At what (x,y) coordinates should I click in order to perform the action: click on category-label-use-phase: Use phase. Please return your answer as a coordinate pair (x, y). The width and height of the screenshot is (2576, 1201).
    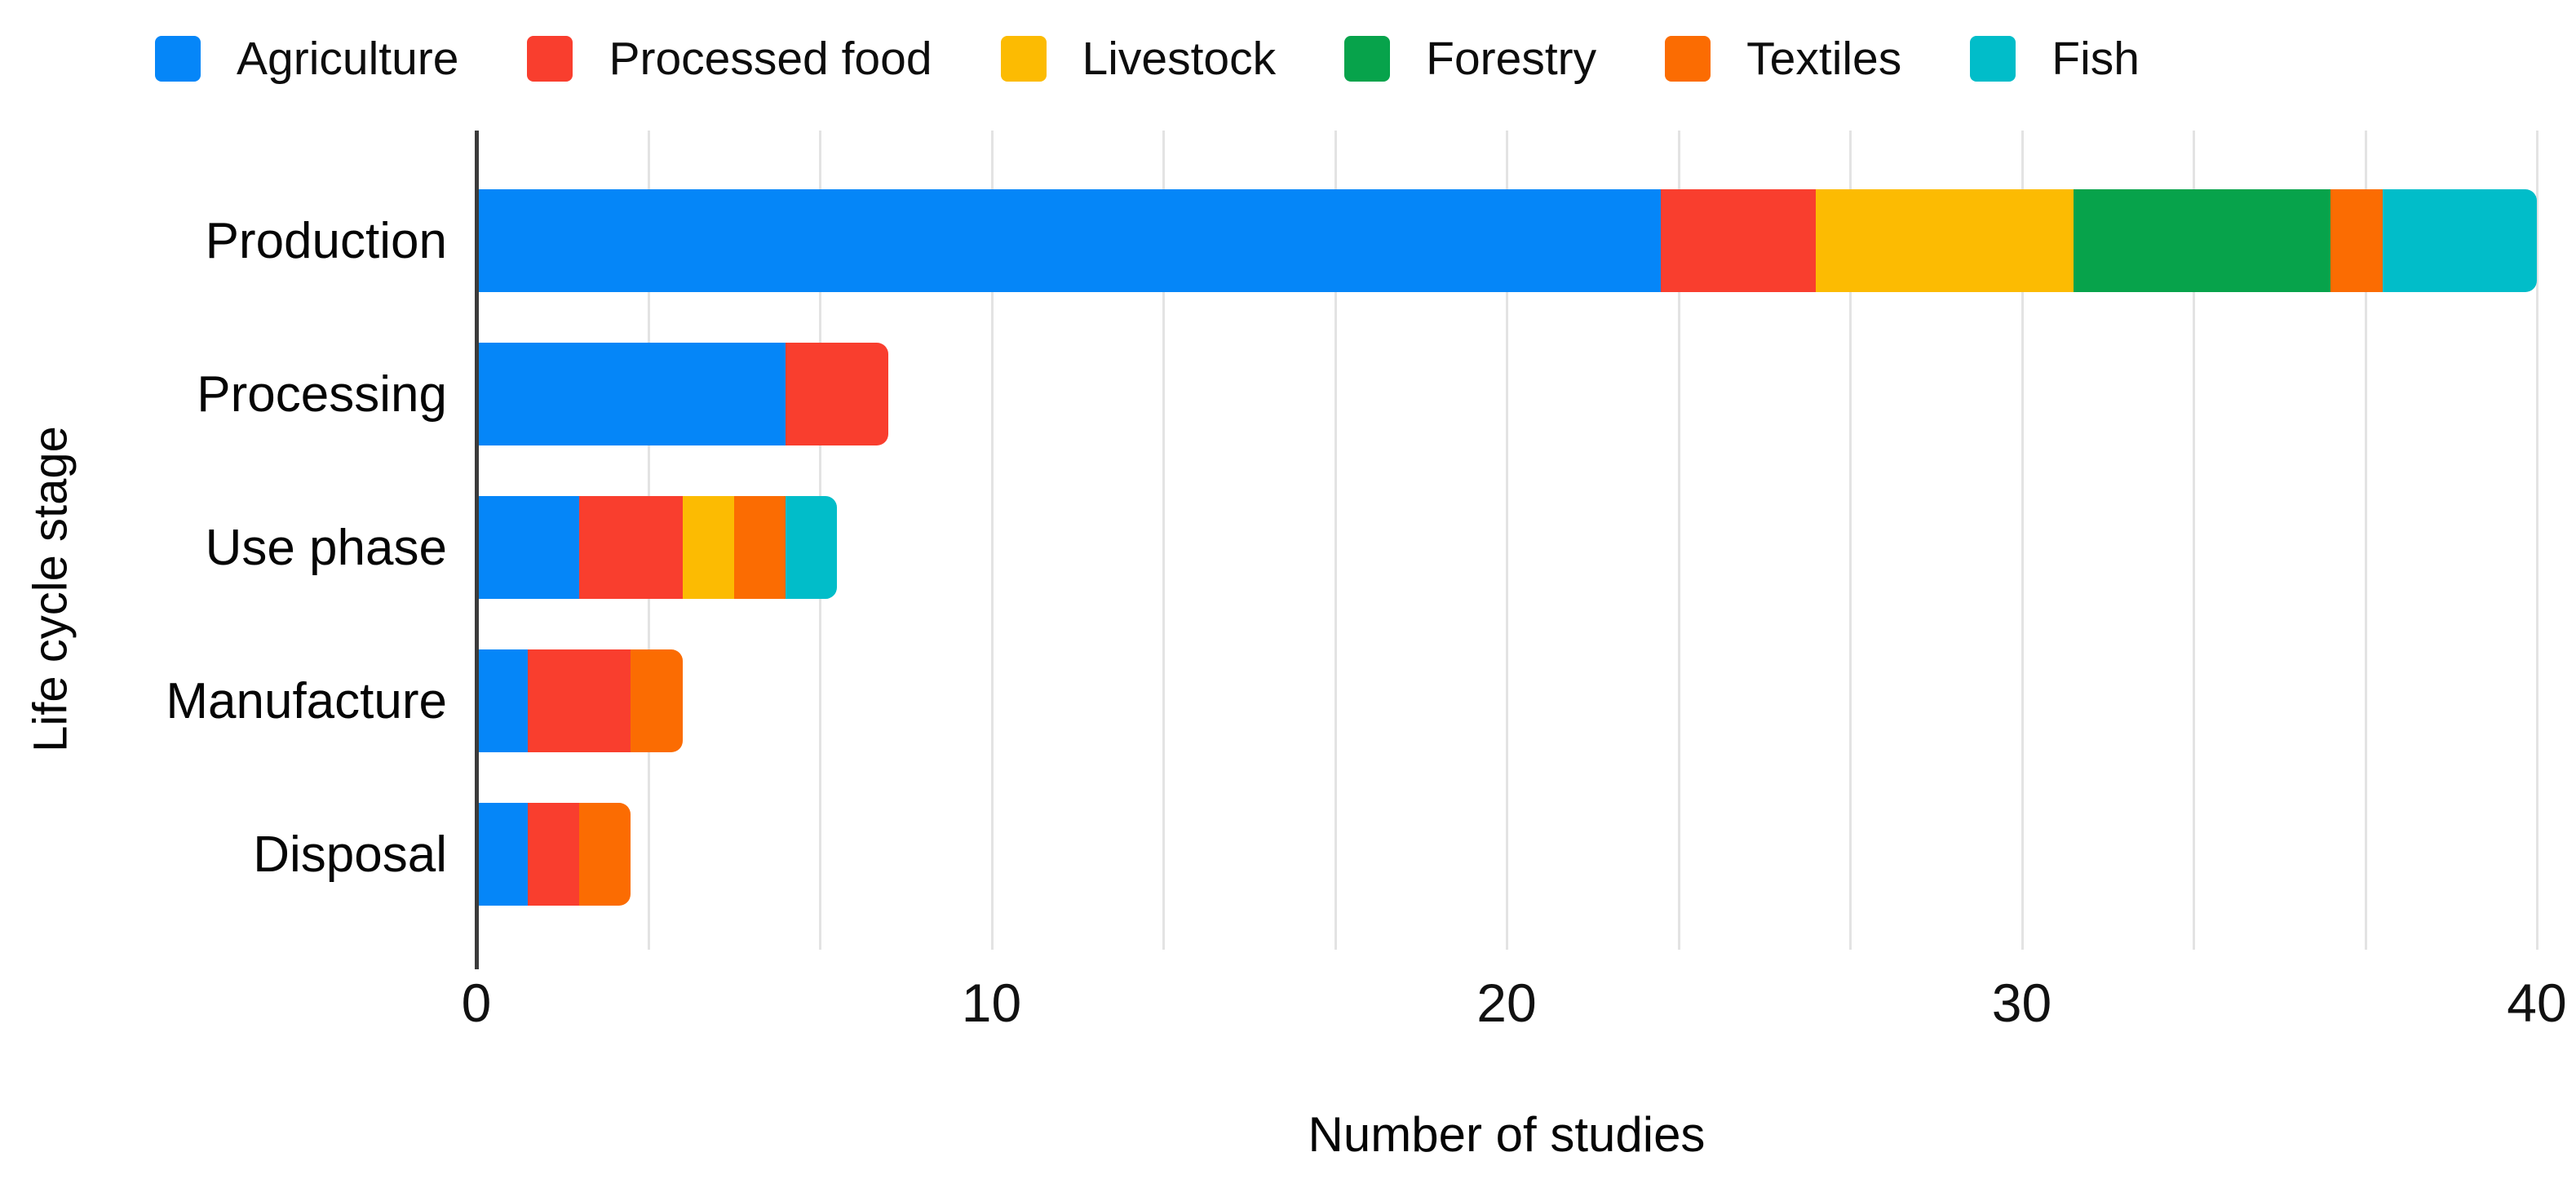
    Looking at the image, I should click on (326, 547).